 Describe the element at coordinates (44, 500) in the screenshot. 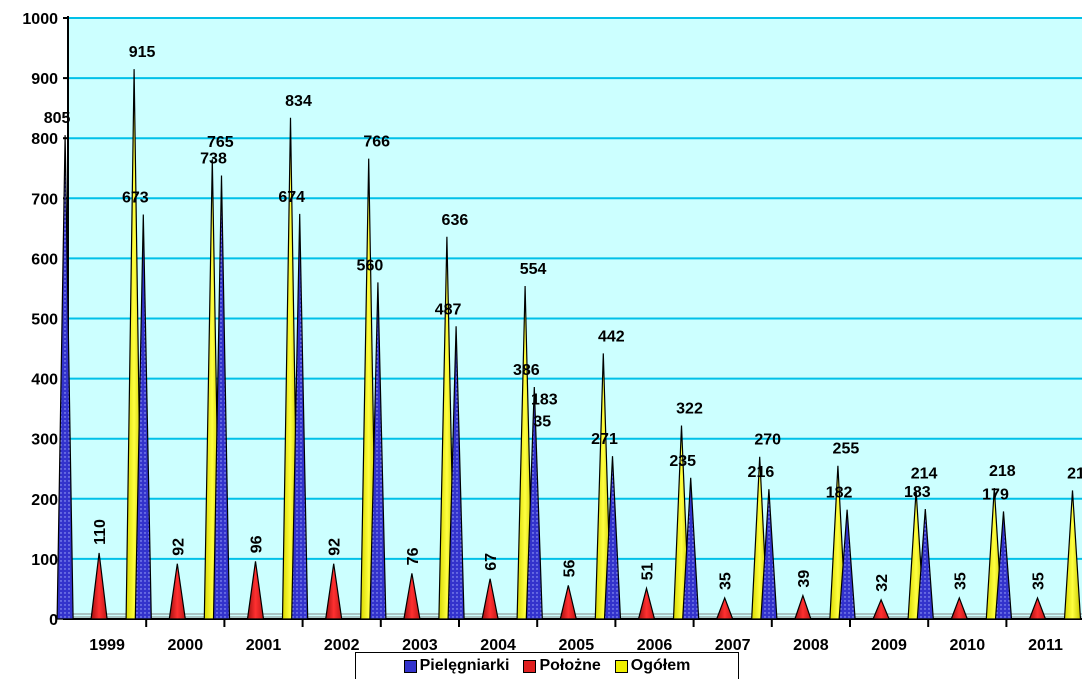

I see `y-tick-label: 200` at that location.